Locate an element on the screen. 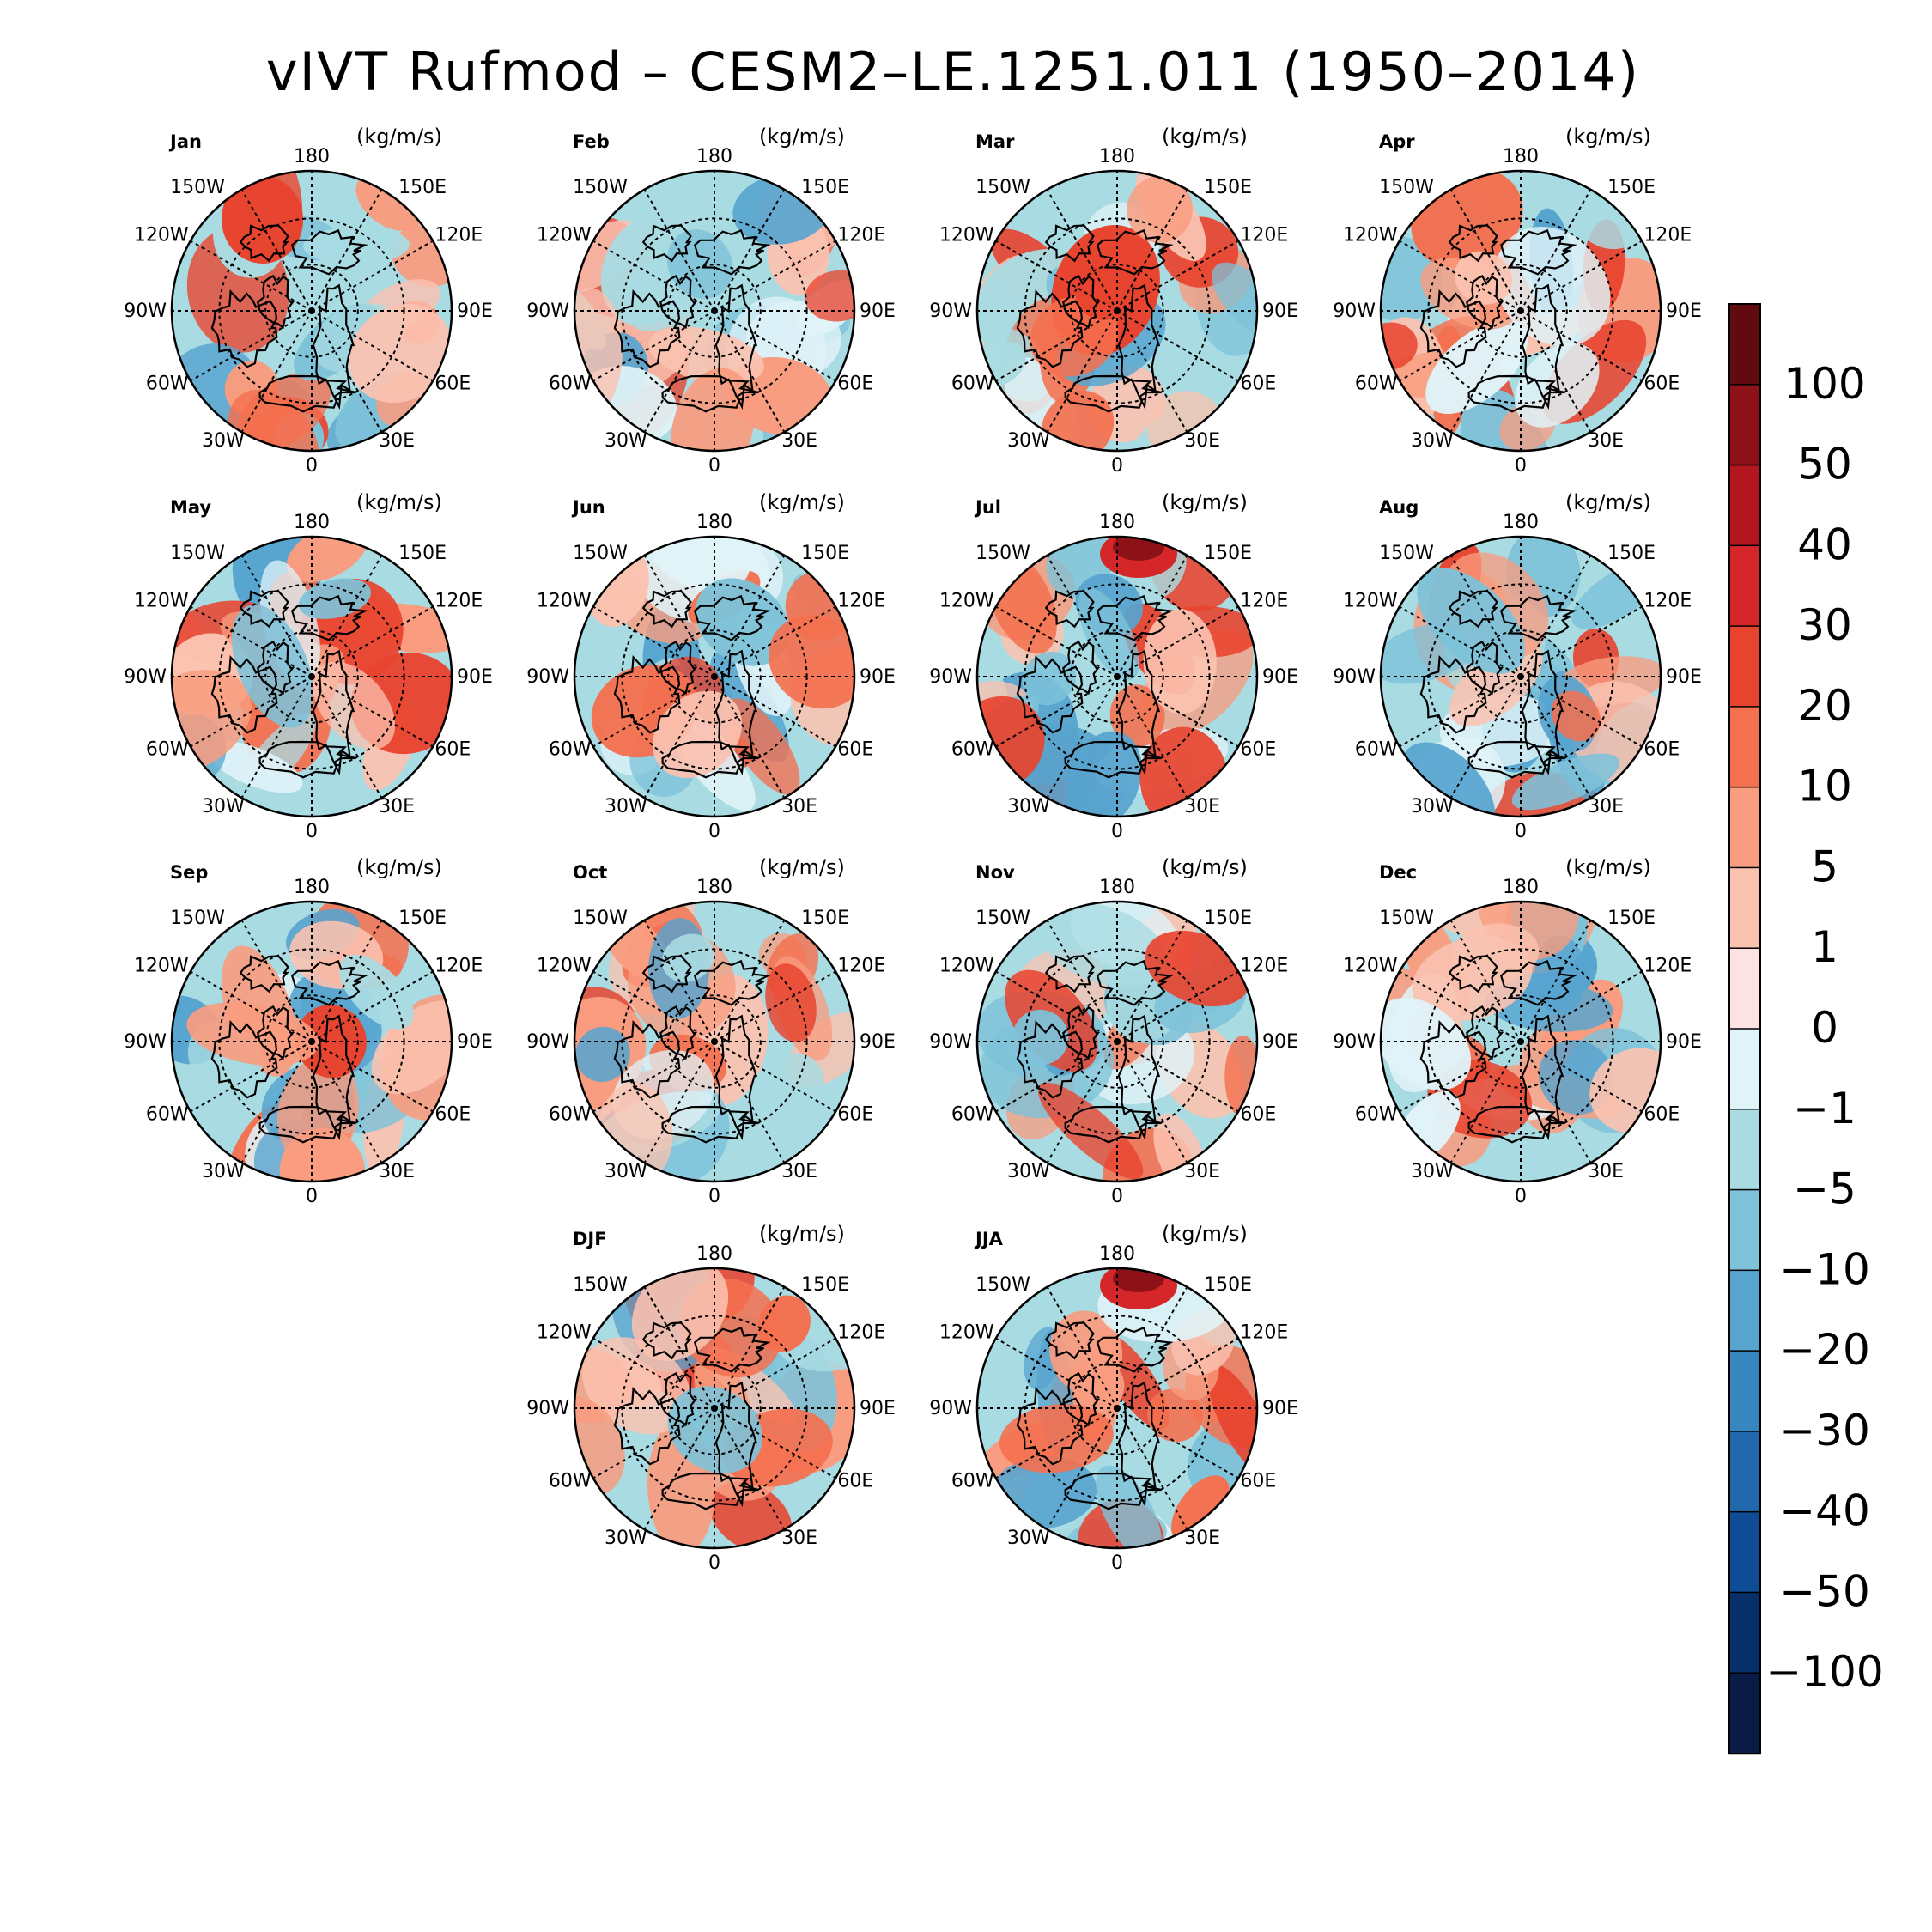 The image size is (1932, 1932). colorbar-tick-label: 50 is located at coordinates (1824, 464).